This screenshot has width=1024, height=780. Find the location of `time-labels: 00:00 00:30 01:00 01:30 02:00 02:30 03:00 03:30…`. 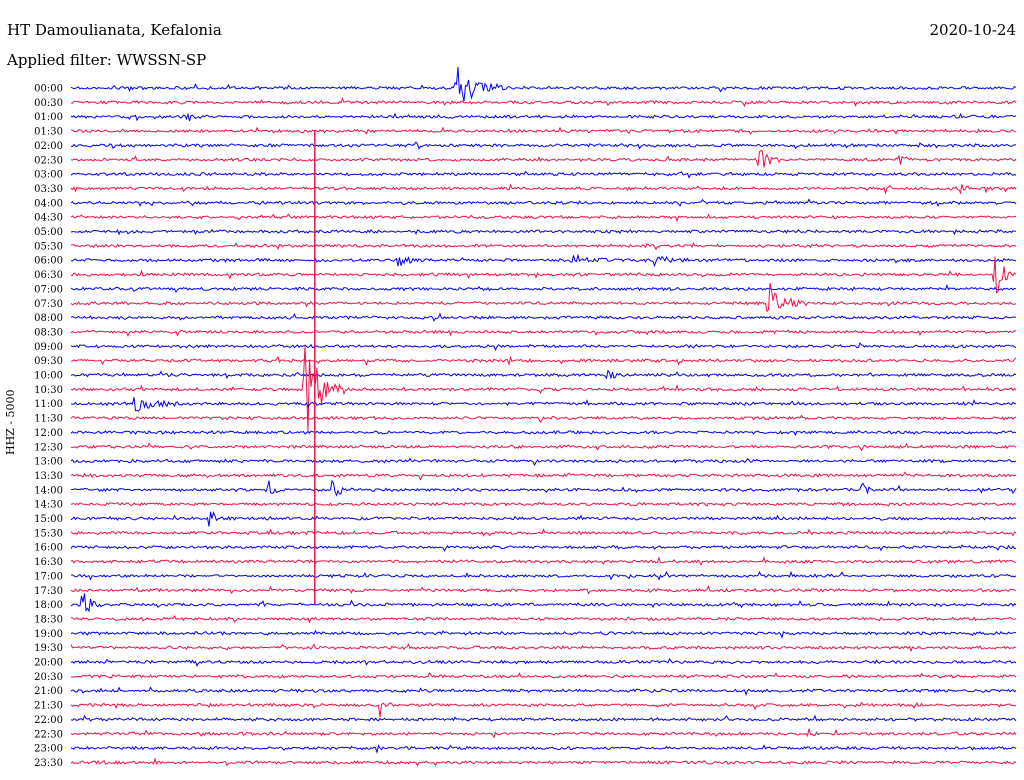

time-labels: 00:00 00:30 01:00 01:30 02:00 02:30 03:00 03:30… is located at coordinates (48, 426).